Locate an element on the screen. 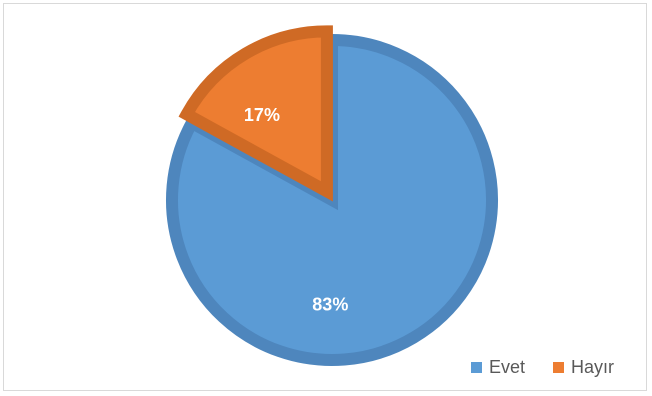  legend-label-hayir: Hayır is located at coordinates (592, 367).